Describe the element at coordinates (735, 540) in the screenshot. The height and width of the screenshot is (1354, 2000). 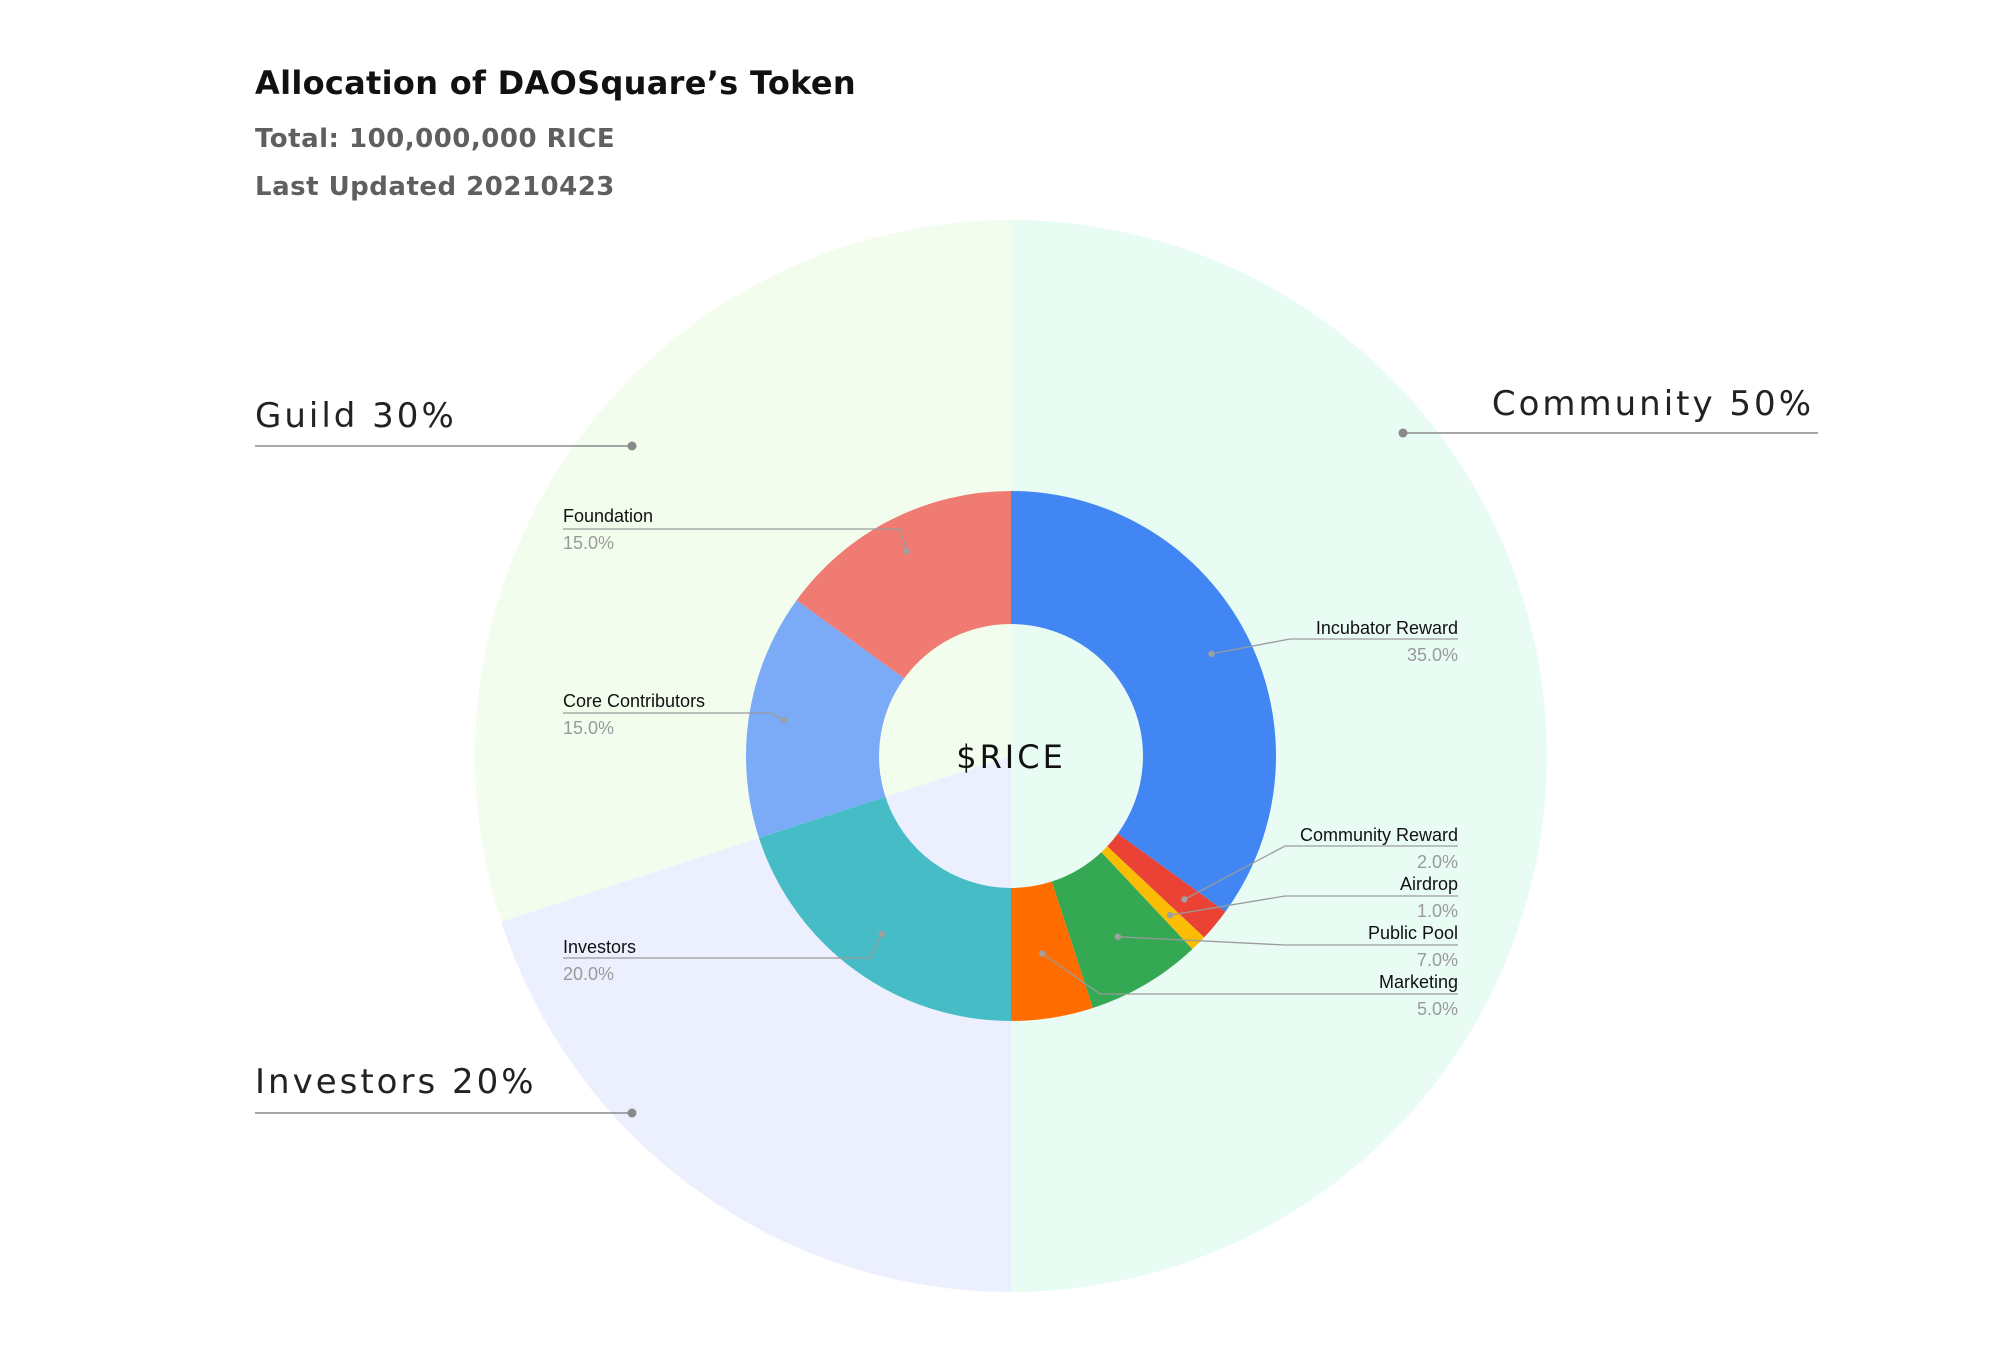
I see `inner-leader-foundation` at that location.